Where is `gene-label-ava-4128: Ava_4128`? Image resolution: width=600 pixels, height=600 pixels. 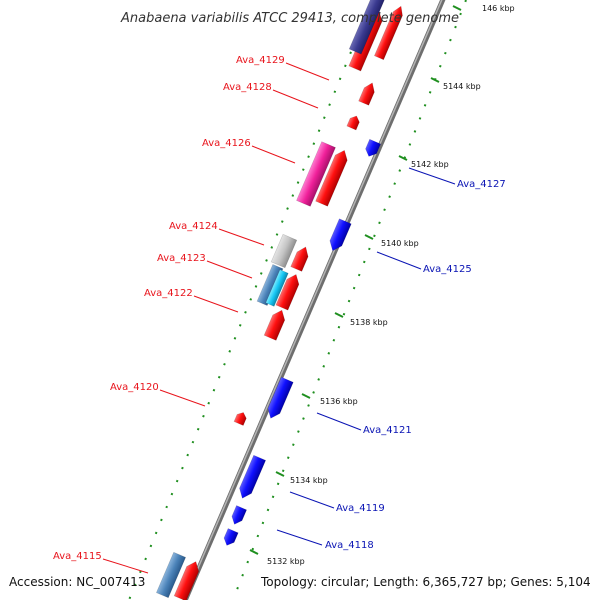 gene-label-ava-4128: Ava_4128 is located at coordinates (247, 87).